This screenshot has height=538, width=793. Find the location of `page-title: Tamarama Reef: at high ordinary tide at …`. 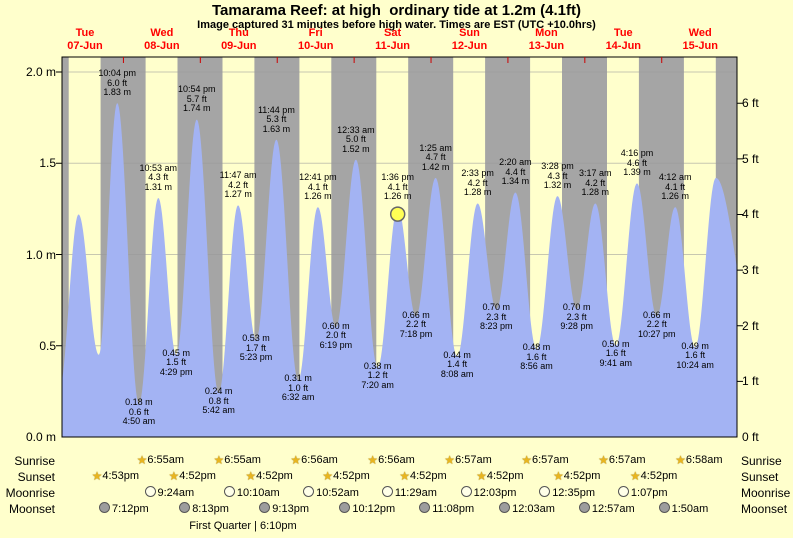

page-title: Tamarama Reef: at high ordinary tide at … is located at coordinates (396, 10).